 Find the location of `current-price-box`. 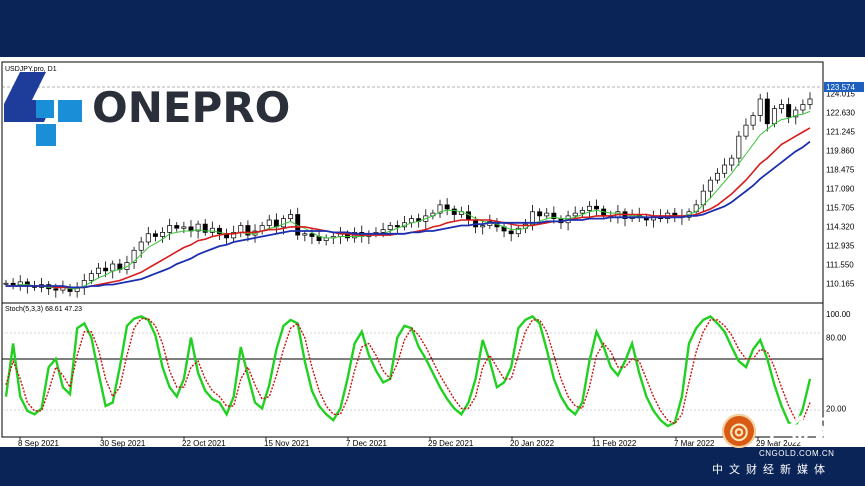

current-price-box is located at coordinates (844, 87).